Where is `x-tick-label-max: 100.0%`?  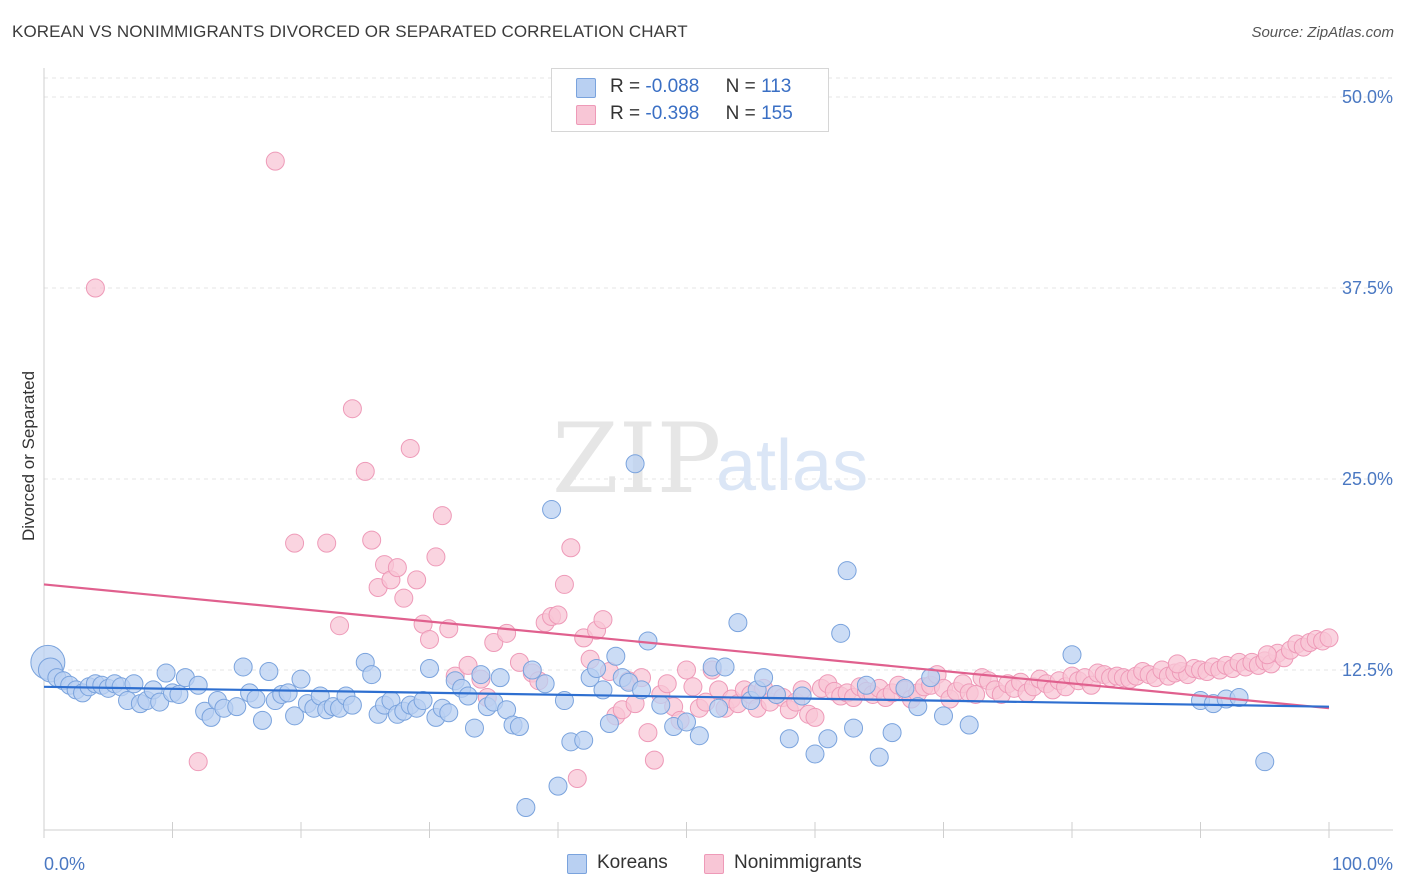 x-tick-label-max: 100.0% is located at coordinates (1362, 864).